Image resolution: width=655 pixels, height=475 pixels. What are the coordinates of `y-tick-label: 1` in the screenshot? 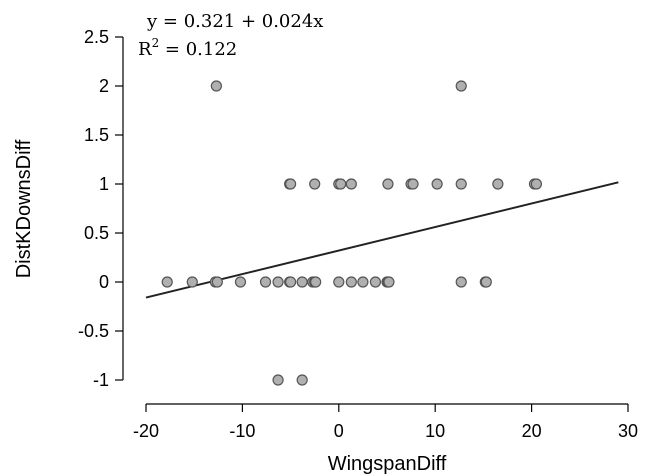 It's located at (104, 184).